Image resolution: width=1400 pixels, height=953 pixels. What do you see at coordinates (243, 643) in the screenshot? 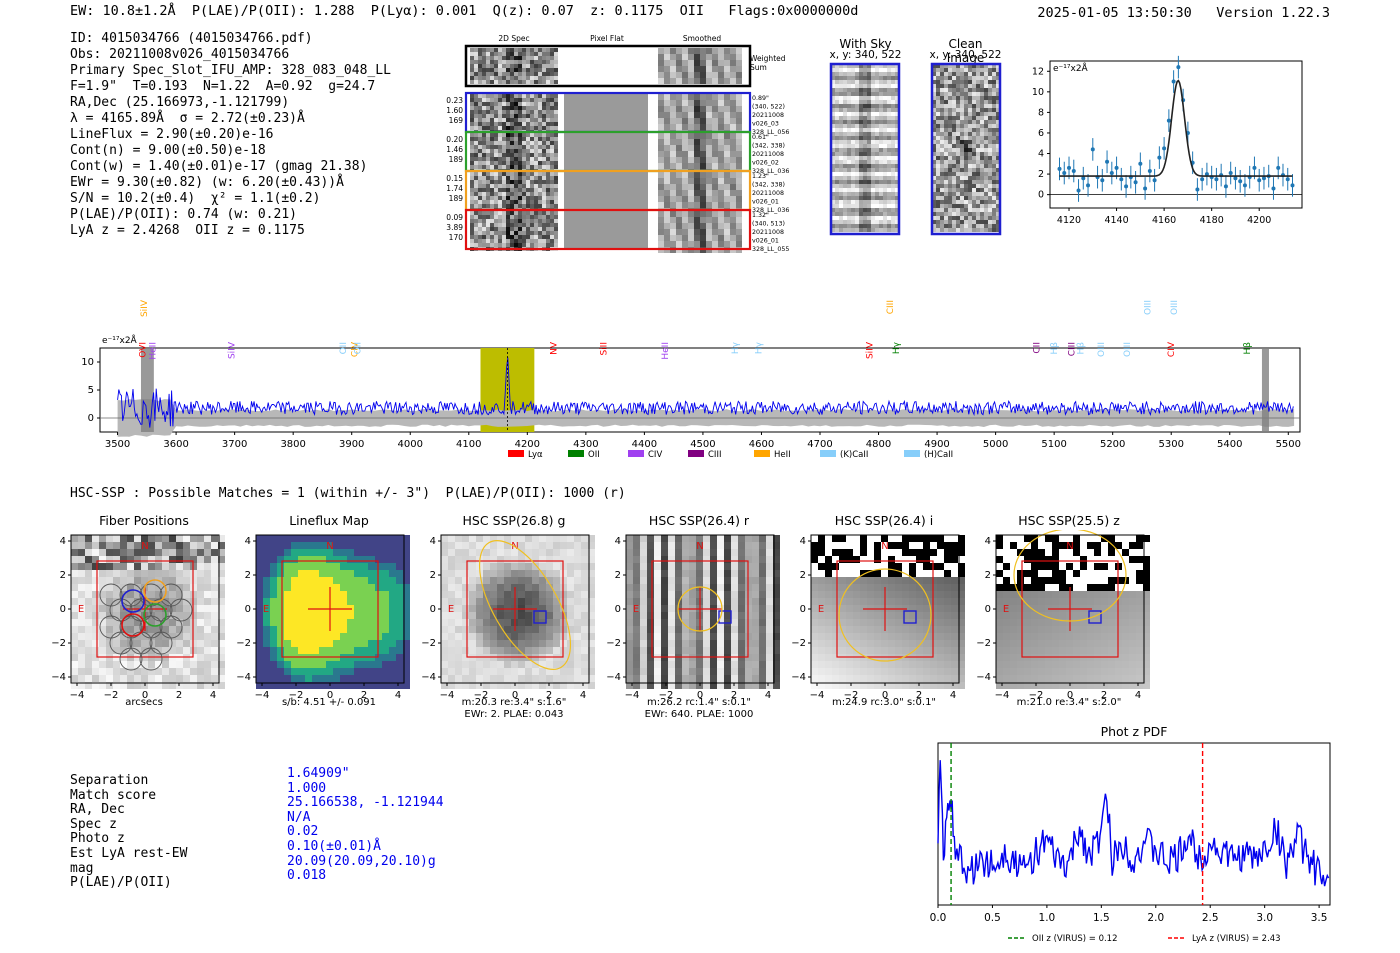
I see `y-tick-label: −2` at bounding box center [243, 643].